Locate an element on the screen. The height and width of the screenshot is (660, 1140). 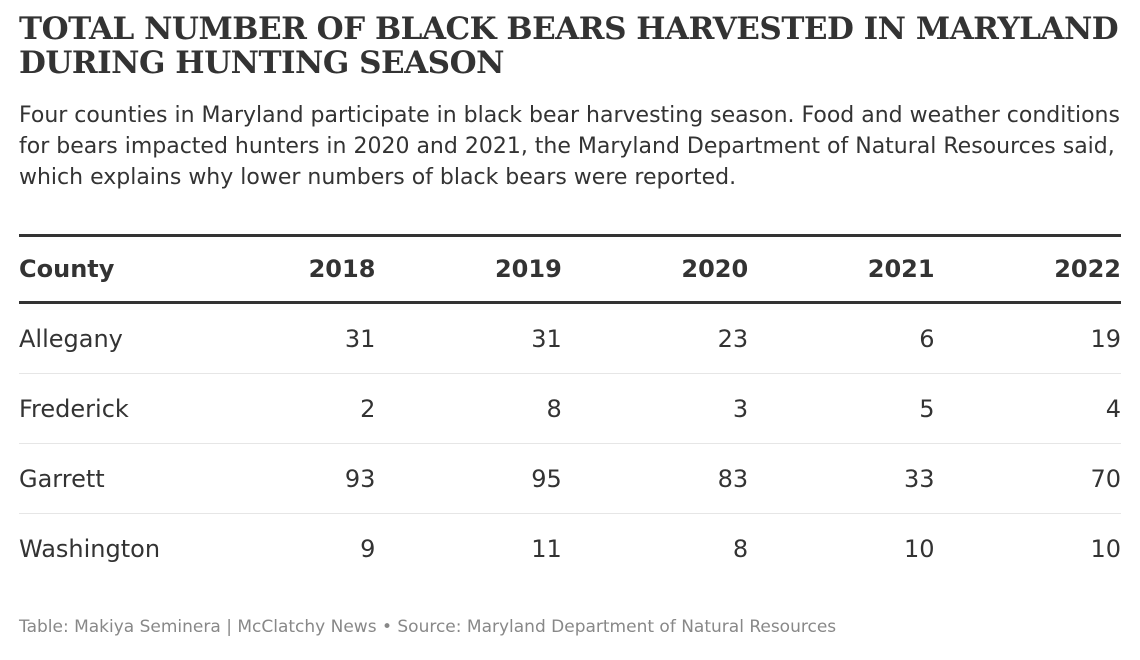
county-cell: Washington is located at coordinates (90, 548).